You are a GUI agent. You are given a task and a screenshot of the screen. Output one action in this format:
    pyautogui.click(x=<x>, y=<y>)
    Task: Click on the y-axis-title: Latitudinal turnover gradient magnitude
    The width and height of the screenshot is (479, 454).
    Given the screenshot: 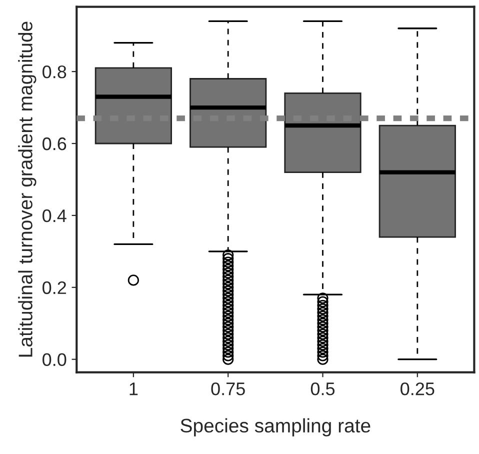 What is the action you would take?
    pyautogui.click(x=27, y=189)
    